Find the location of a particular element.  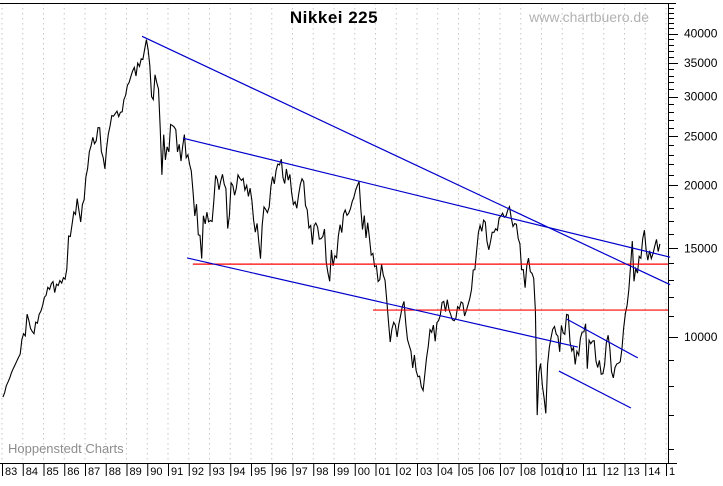

svg-text: 88 is located at coordinates (115, 472).